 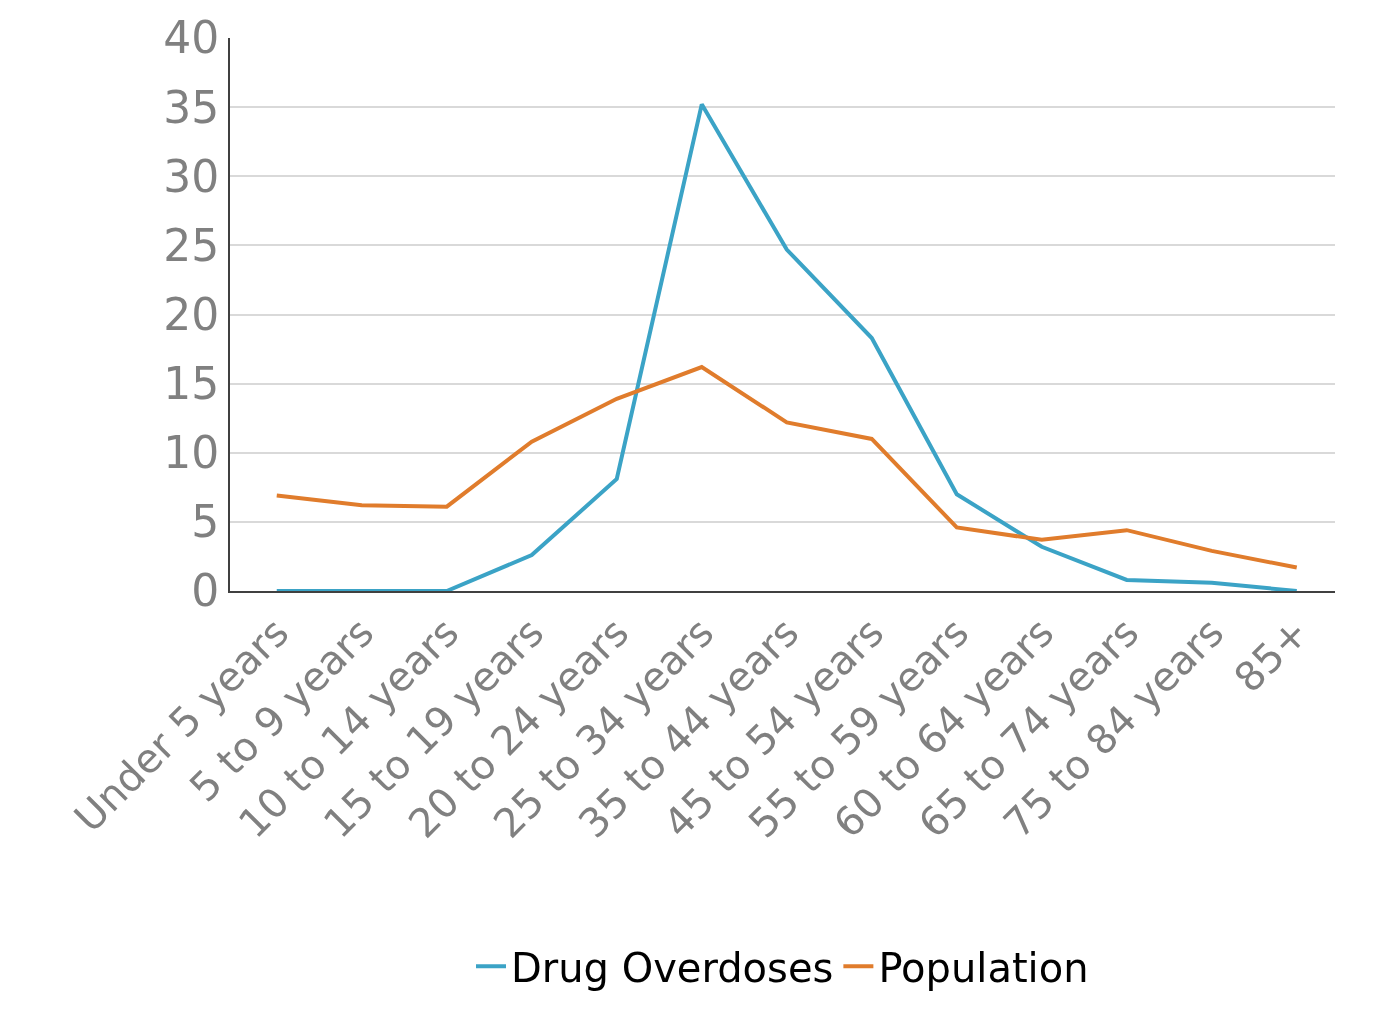 What do you see at coordinates (191, 245) in the screenshot?
I see `y-tick-label: 25` at bounding box center [191, 245].